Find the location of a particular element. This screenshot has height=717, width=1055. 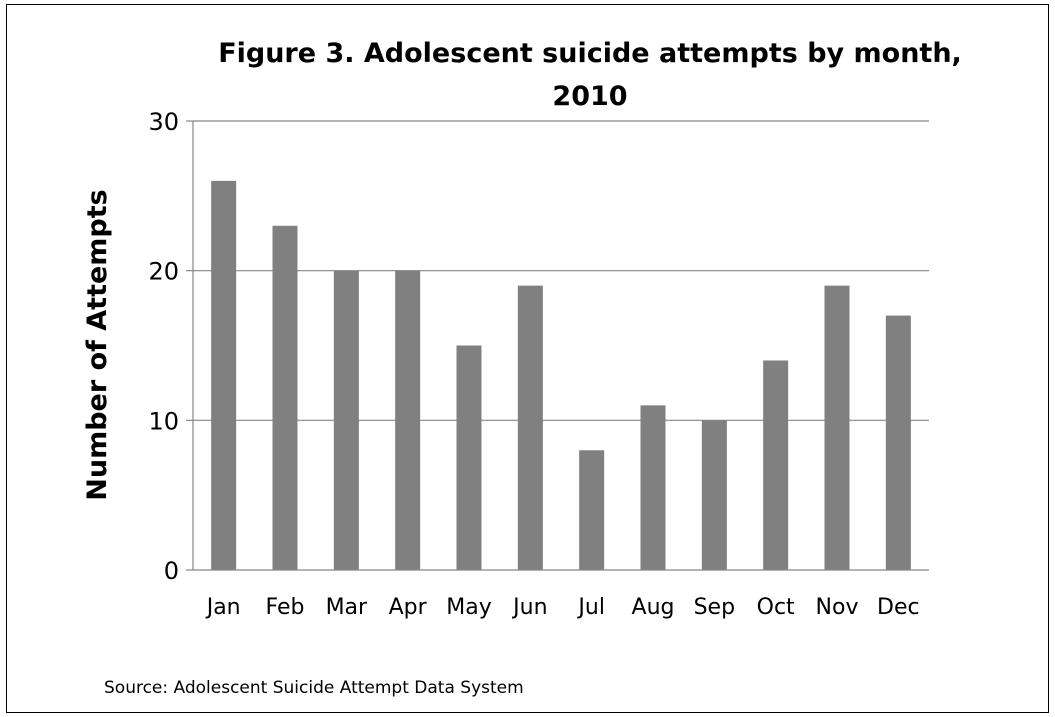

x-tick-label: Sep is located at coordinates (714, 607).